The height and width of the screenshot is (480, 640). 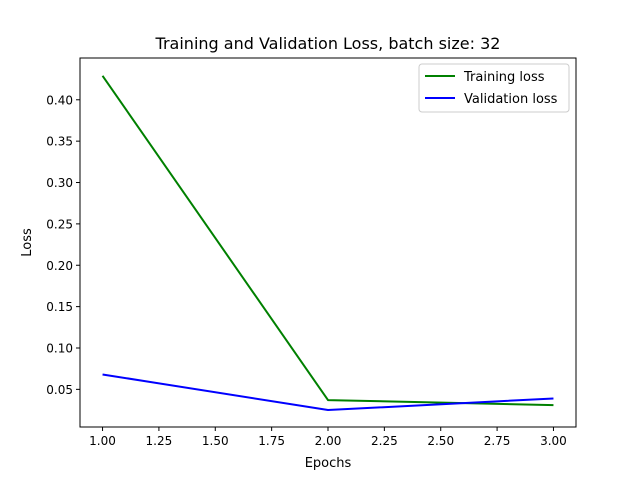 What do you see at coordinates (553, 441) in the screenshot?
I see `x-tick-label: 3.00` at bounding box center [553, 441].